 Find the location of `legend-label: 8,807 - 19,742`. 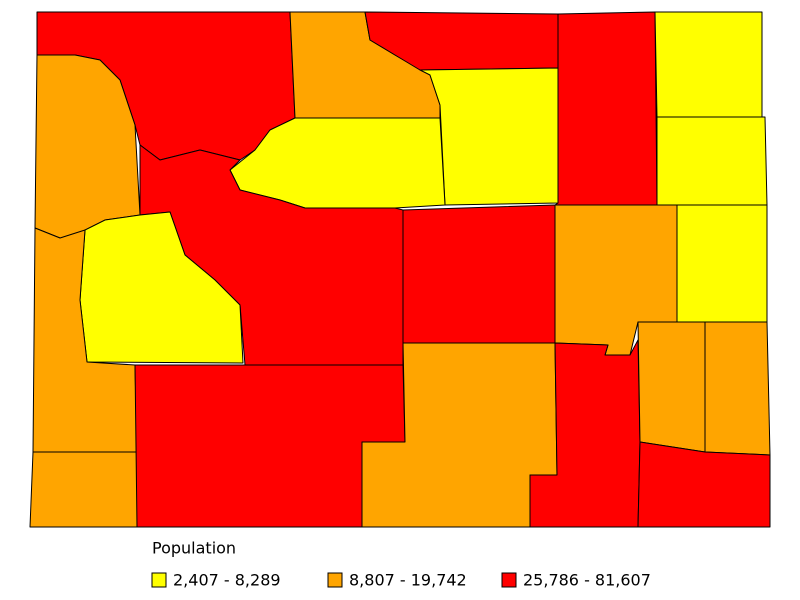

legend-label: 8,807 - 19,742 is located at coordinates (408, 580).